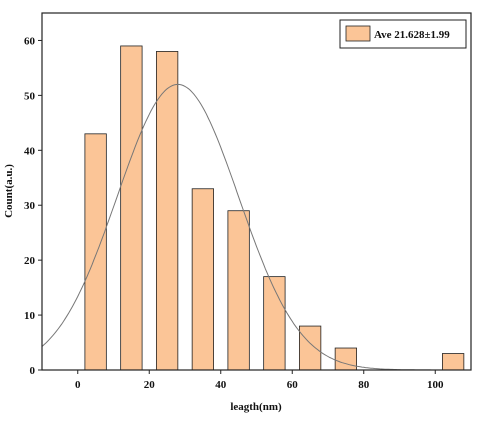 This screenshot has height=421, width=480. I want to click on y-tick-label: 0, so click(33, 371).